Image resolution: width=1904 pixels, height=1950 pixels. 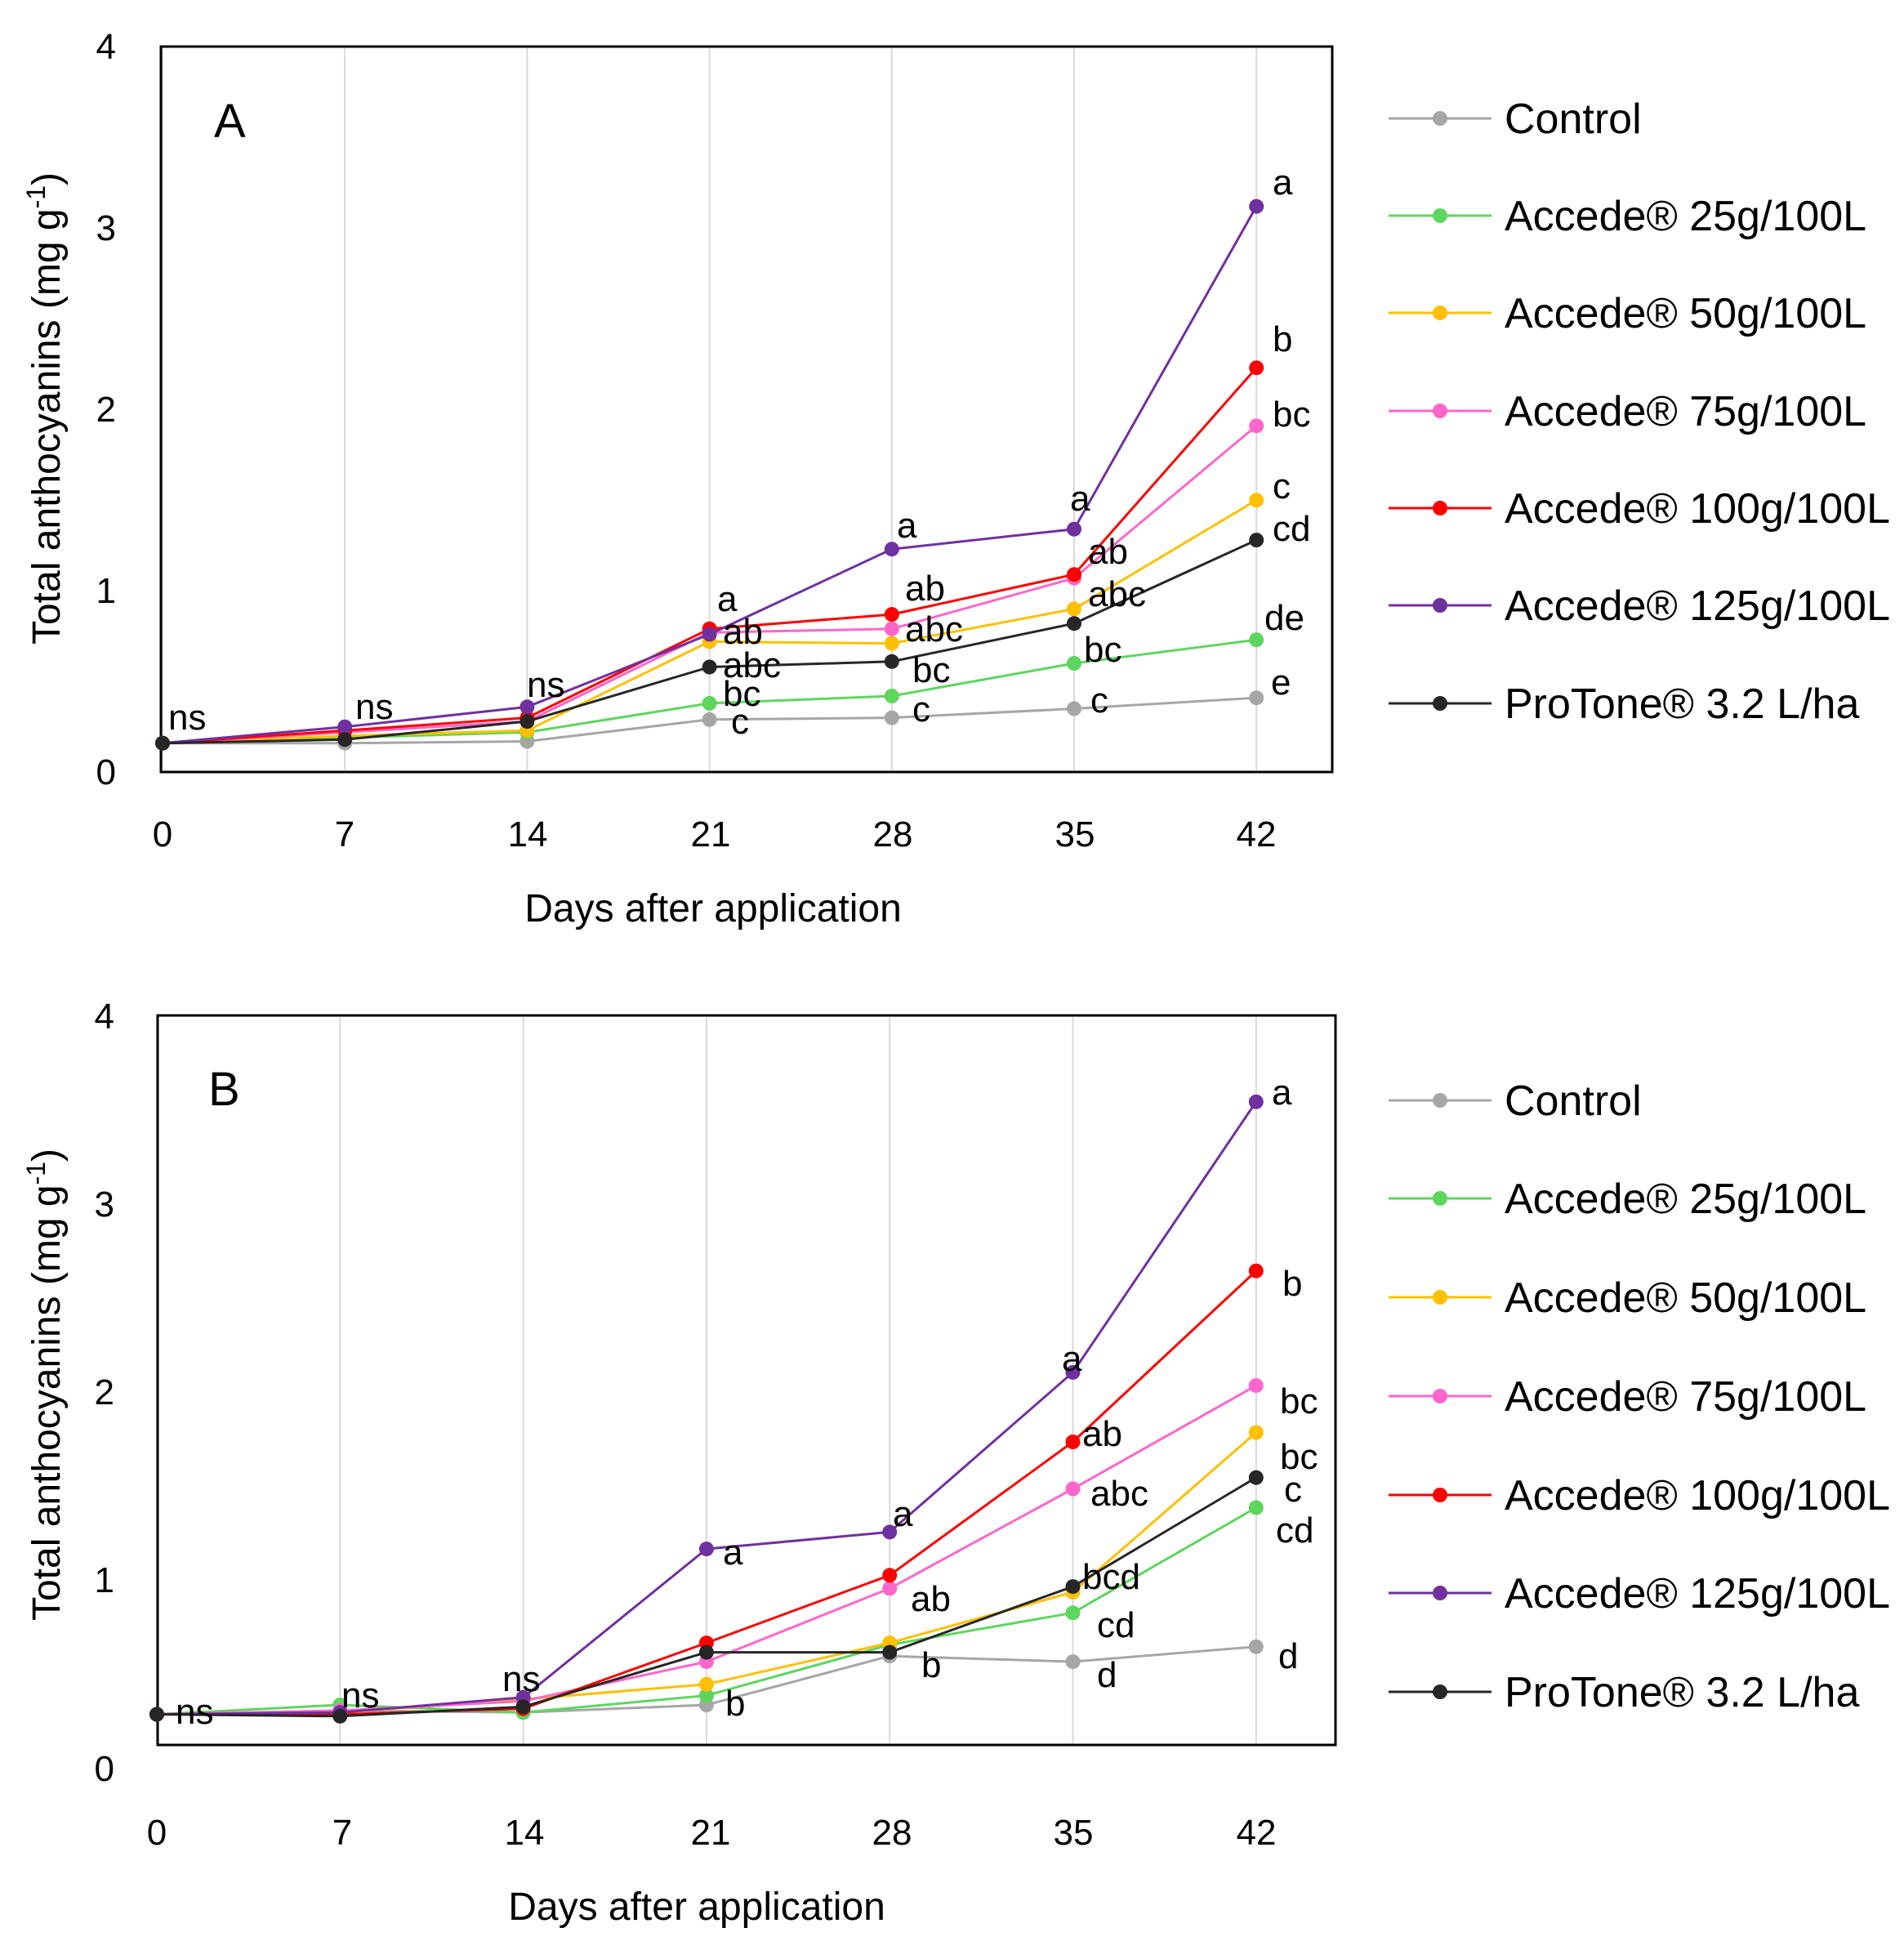 I want to click on y-tick-label: 2, so click(x=105, y=1392).